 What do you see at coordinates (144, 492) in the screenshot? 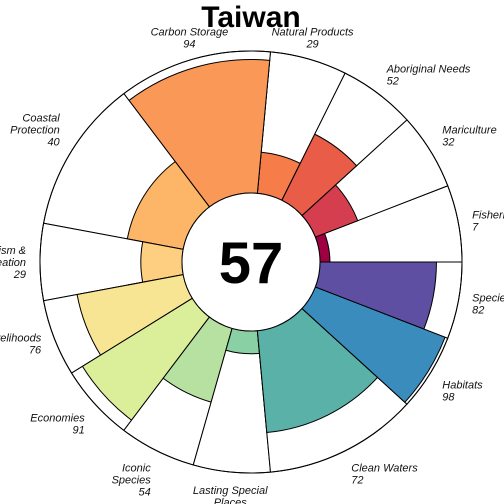
I see `segment-value: 54` at bounding box center [144, 492].